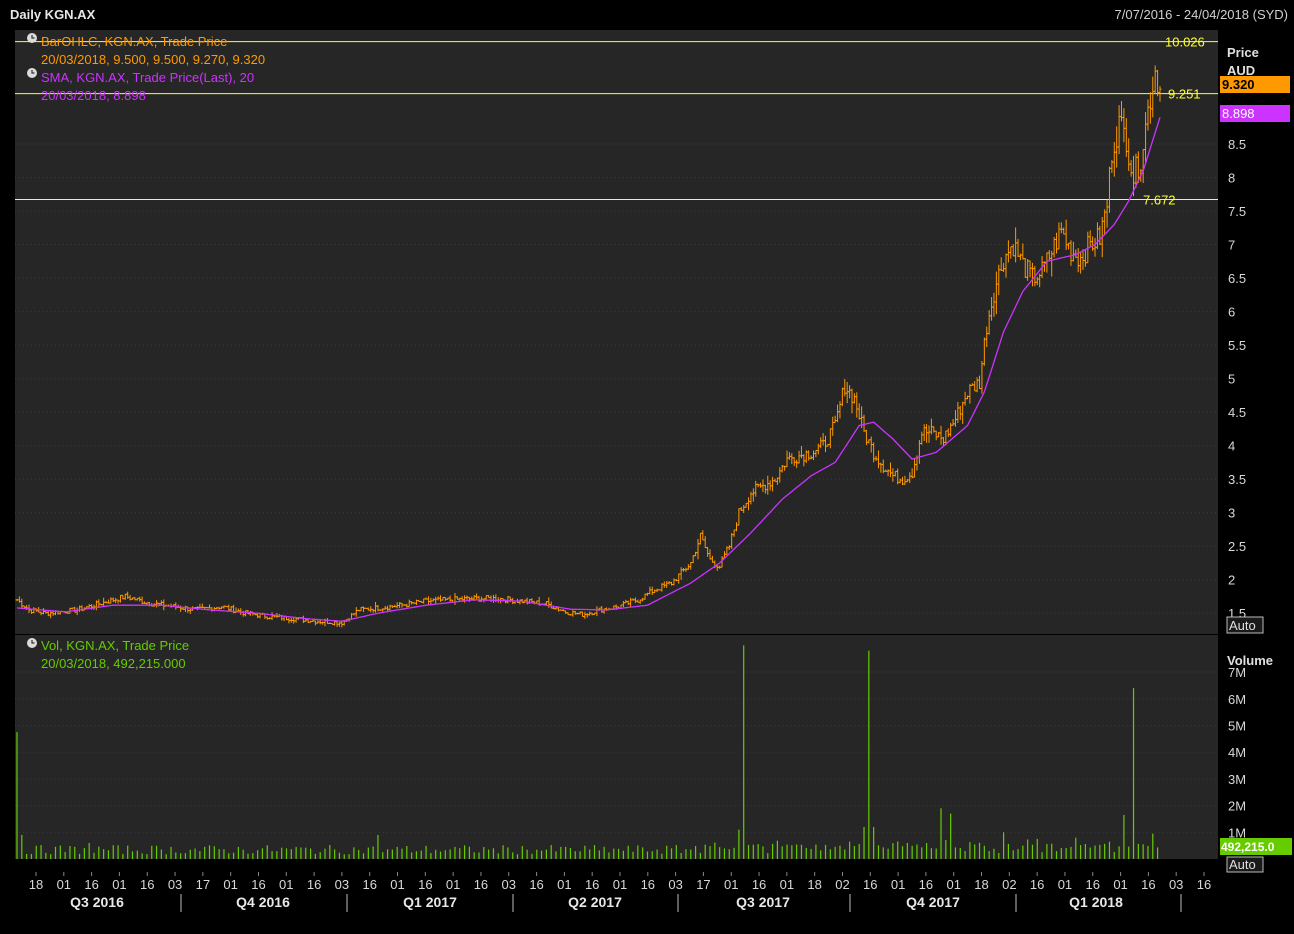 Image resolution: width=1294 pixels, height=934 pixels. What do you see at coordinates (134, 41) in the screenshot?
I see `ohlc-legend-label: BarOHLC, KGN.AX, Trade Price` at bounding box center [134, 41].